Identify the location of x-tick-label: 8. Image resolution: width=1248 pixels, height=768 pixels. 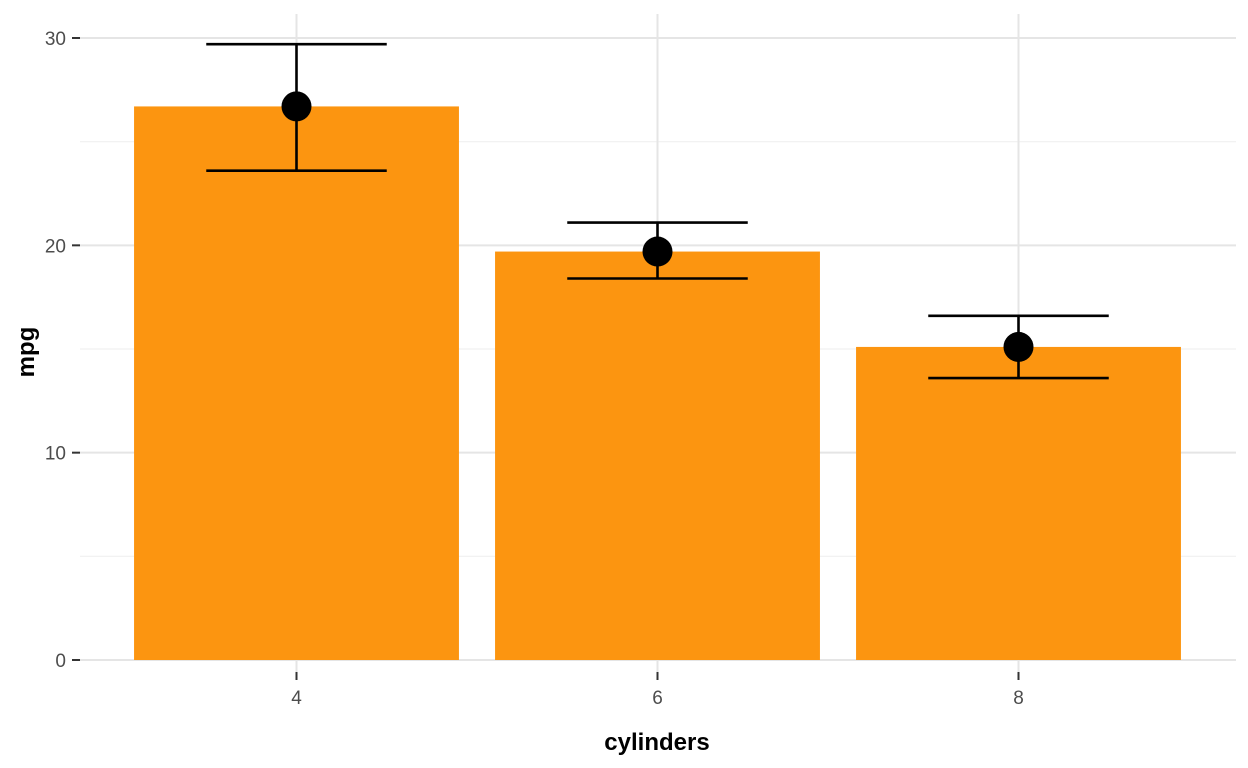
(1018, 698).